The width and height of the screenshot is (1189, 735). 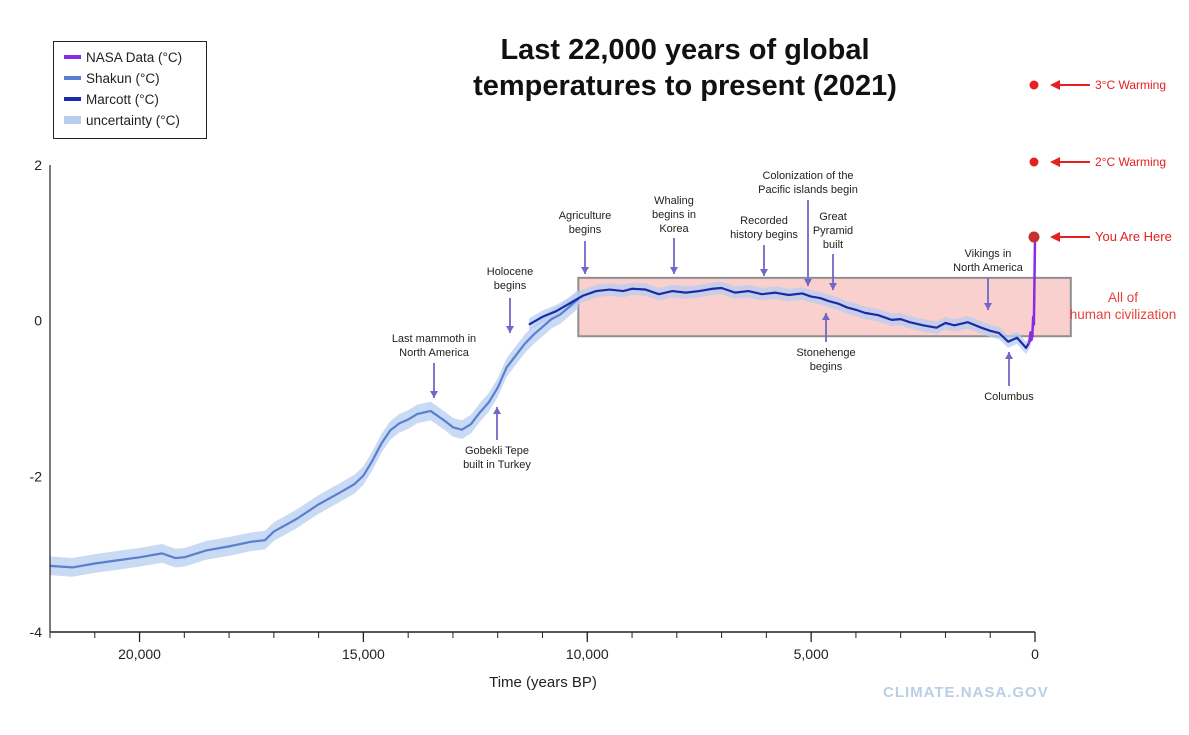 I want to click on annotation-label: Columbus, so click(x=1009, y=397).